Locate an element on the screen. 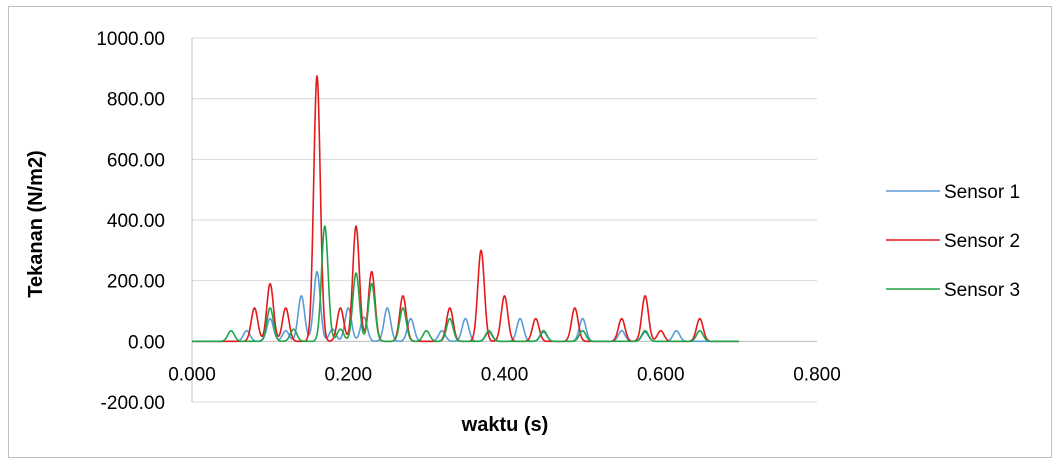 Image resolution: width=1059 pixels, height=465 pixels. y-tick-label: 800.00 is located at coordinates (136, 100).